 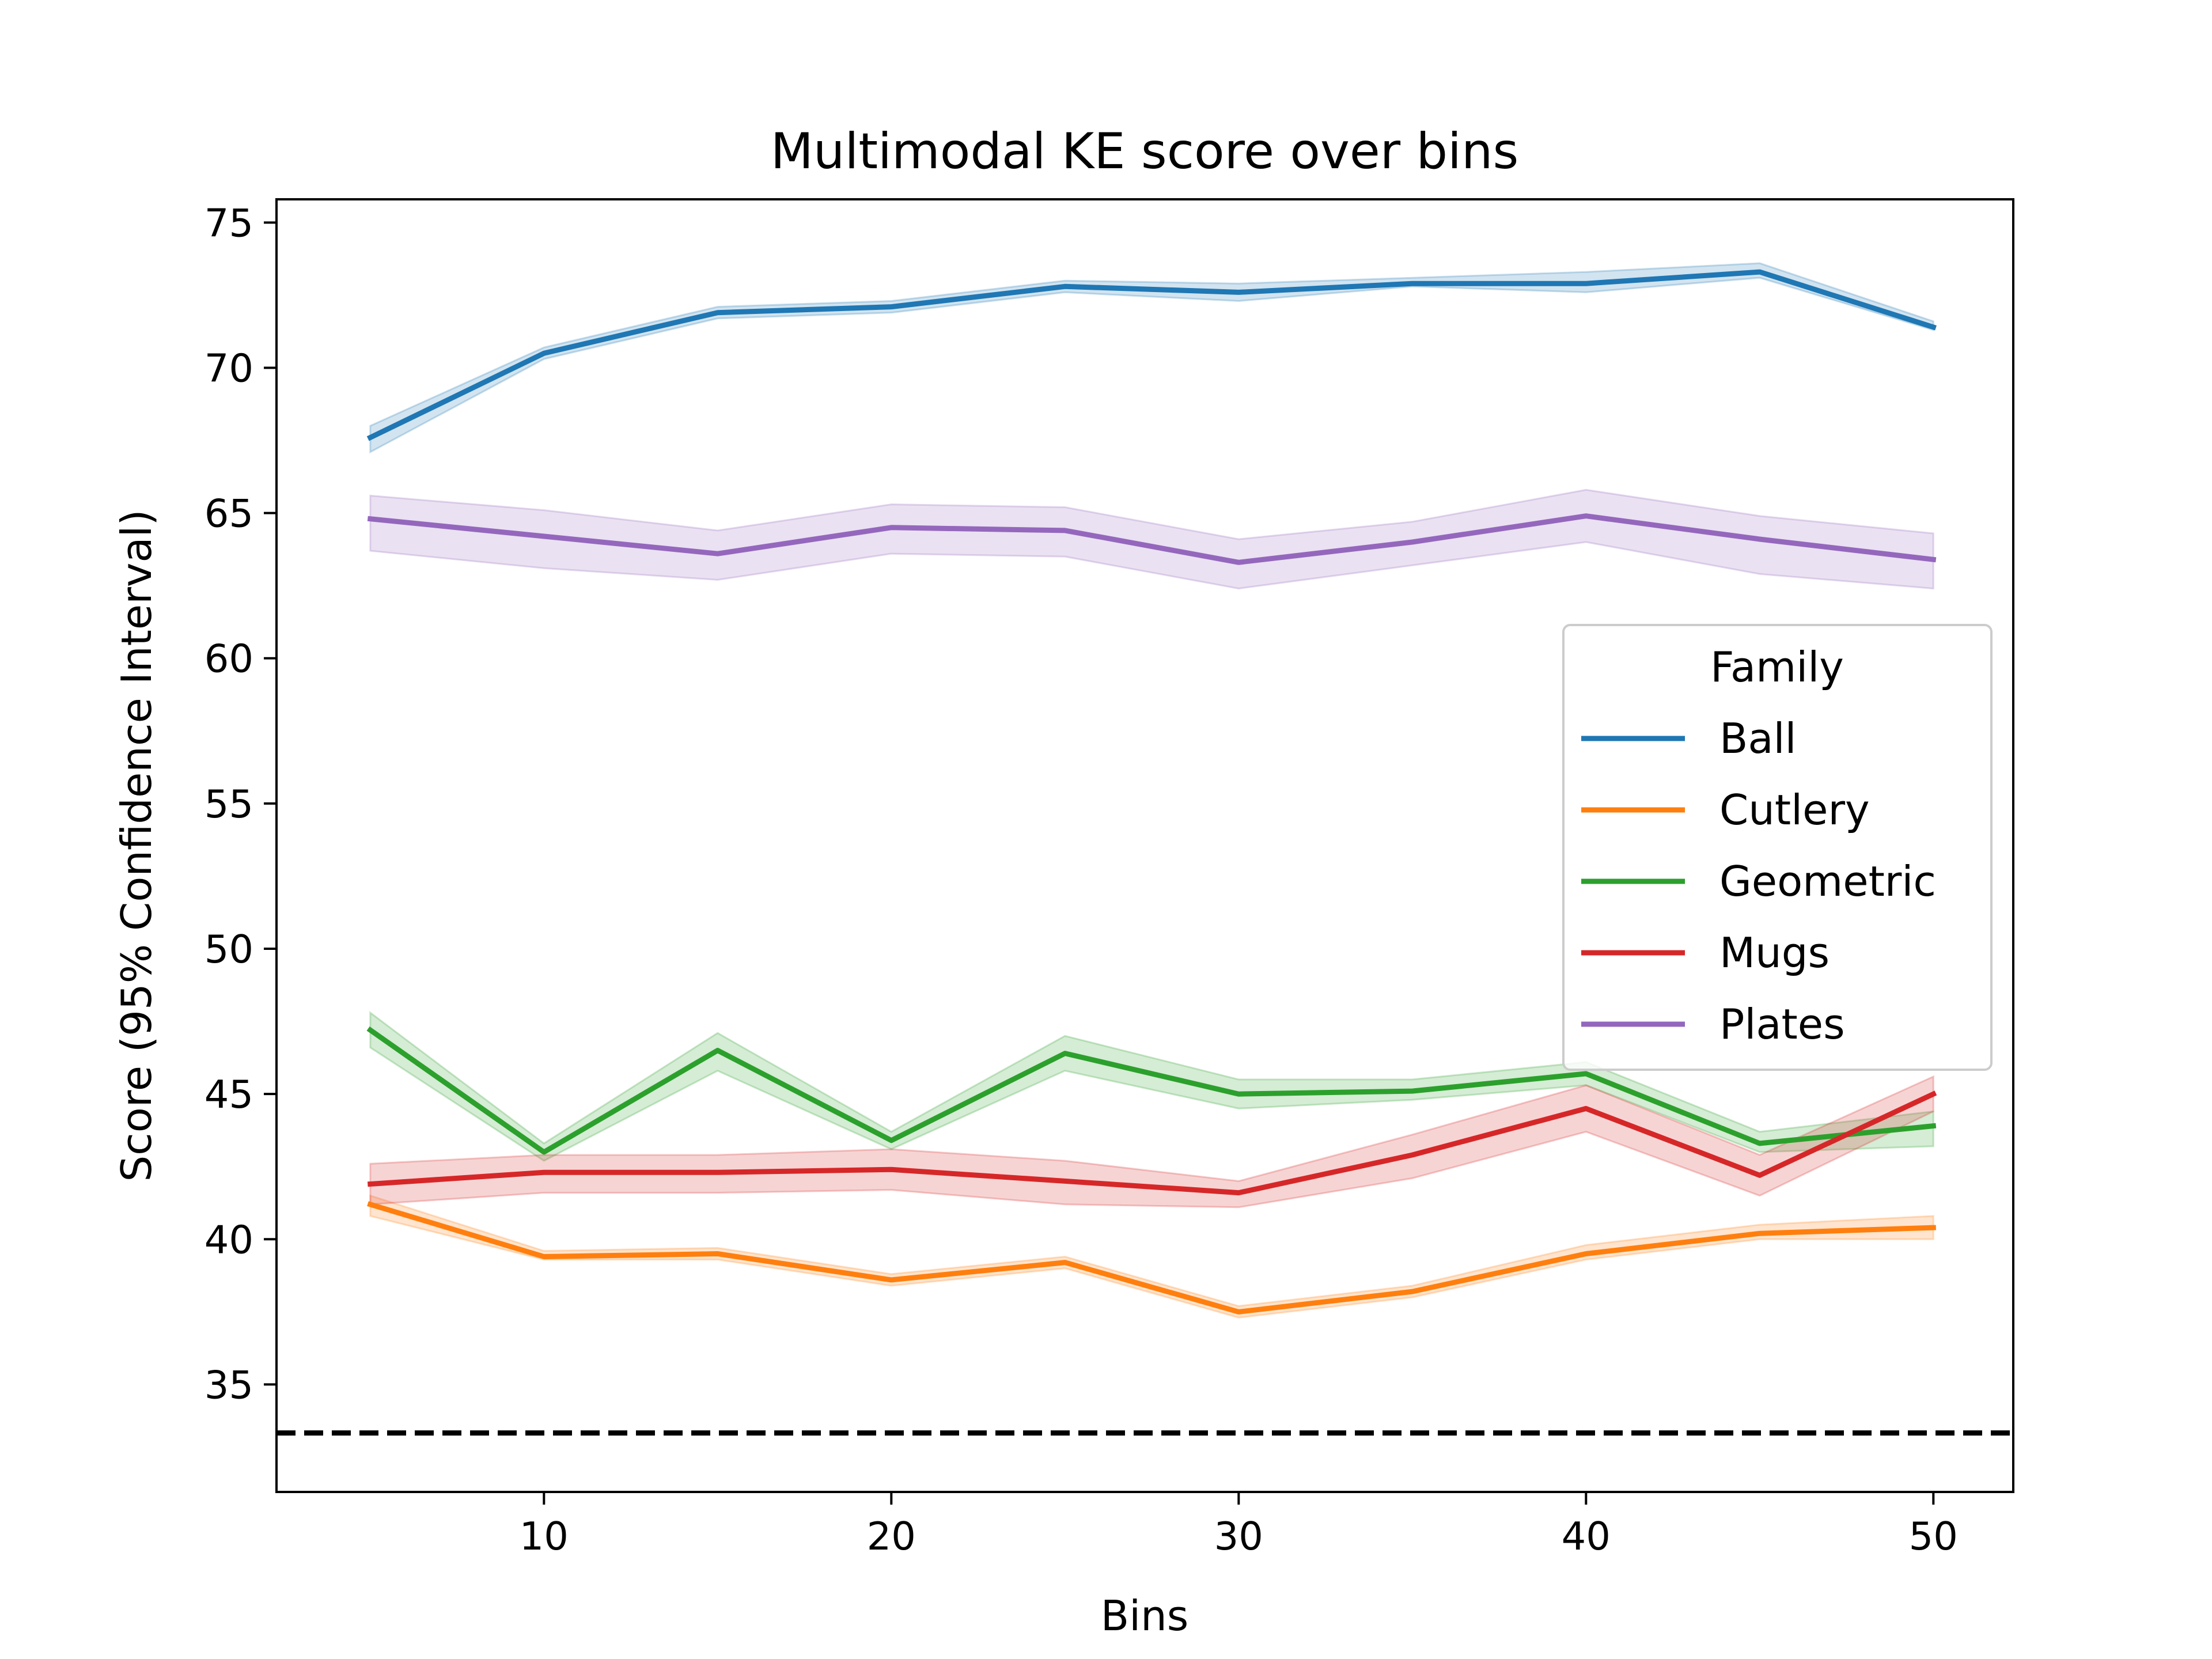 What do you see at coordinates (1238, 1536) in the screenshot?
I see `x-tick-label: 30` at bounding box center [1238, 1536].